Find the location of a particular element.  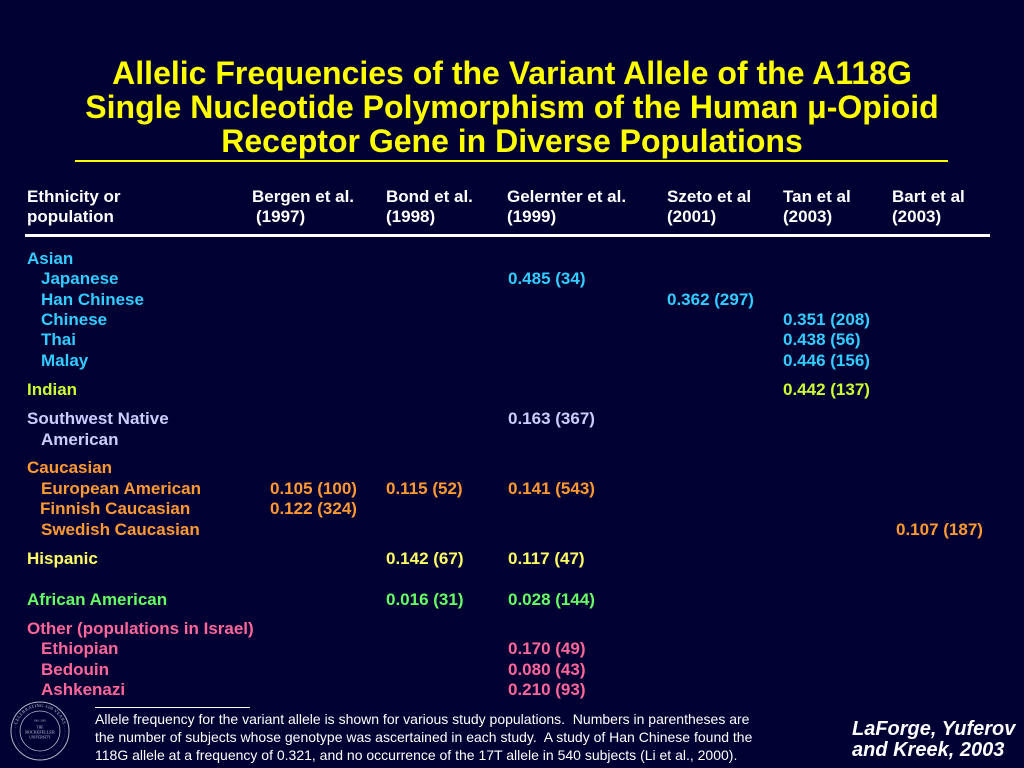

group-label: Other (populations in Israel) is located at coordinates (140, 628).